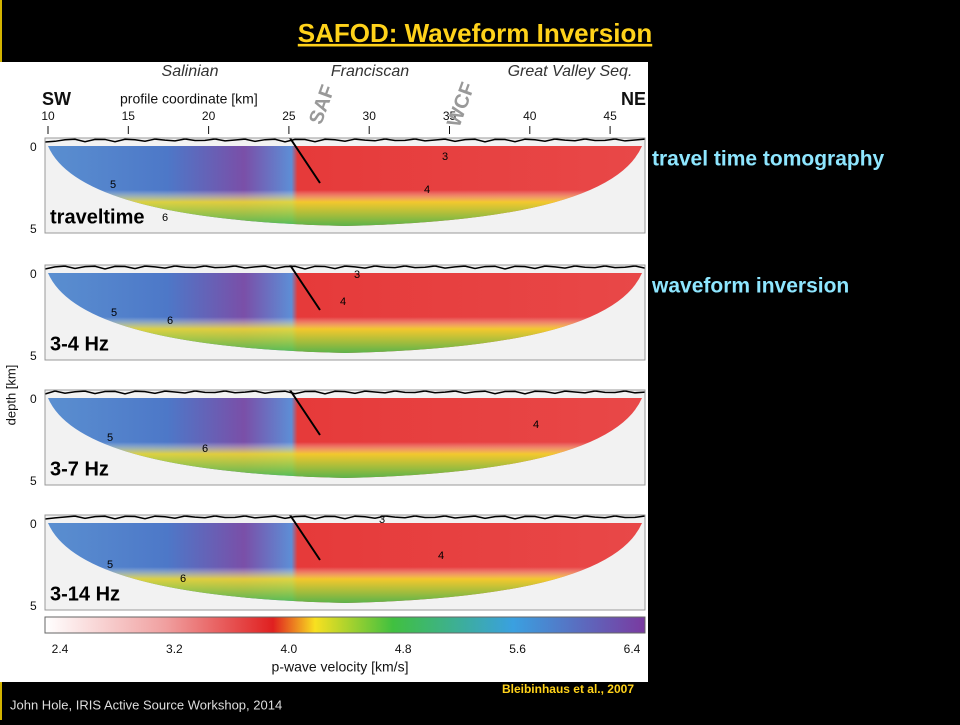 Image resolution: width=960 pixels, height=725 pixels. Describe the element at coordinates (79, 344) in the screenshot. I see `panel-label: 3-4 Hz` at that location.